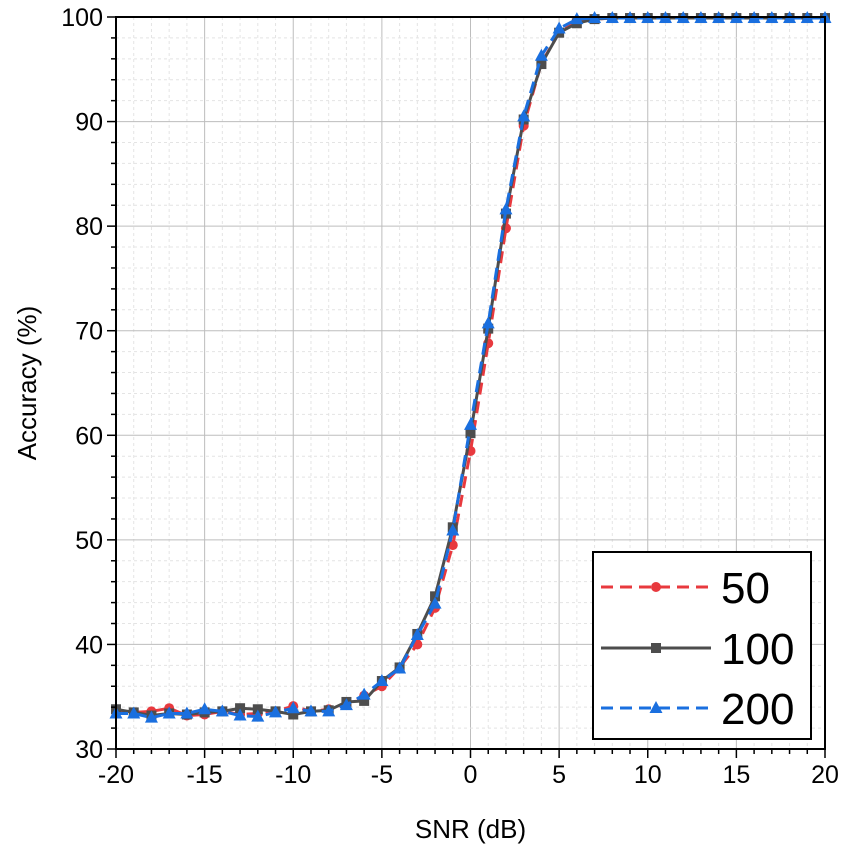 The height and width of the screenshot is (858, 856). I want to click on x-tick-label: 5, so click(559, 775).